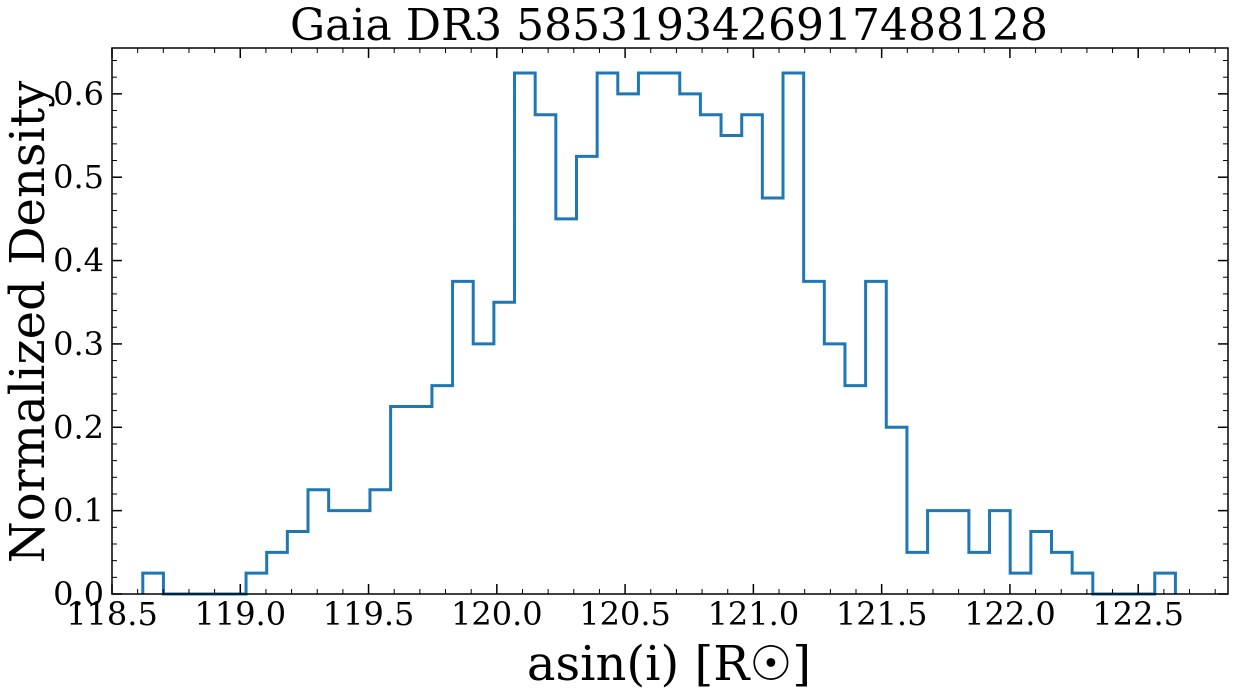  I want to click on y-tick-label: 0.4, so click(78, 261).